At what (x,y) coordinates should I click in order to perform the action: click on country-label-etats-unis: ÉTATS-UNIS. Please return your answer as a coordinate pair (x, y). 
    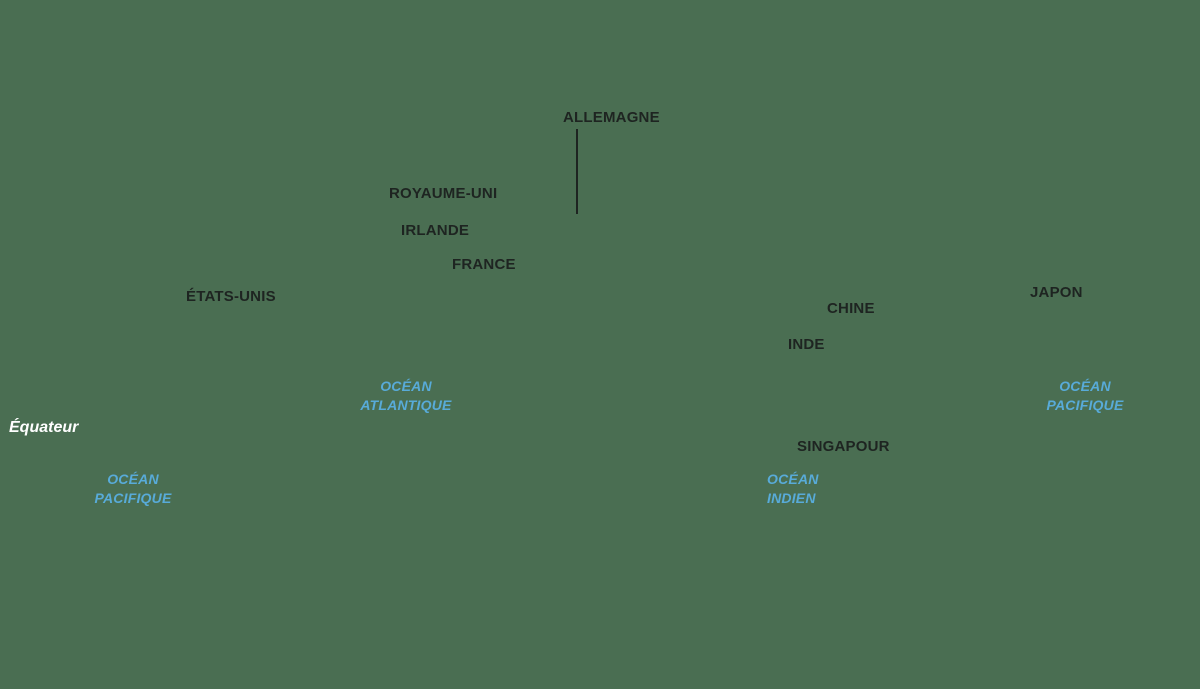
    Looking at the image, I should click on (231, 296).